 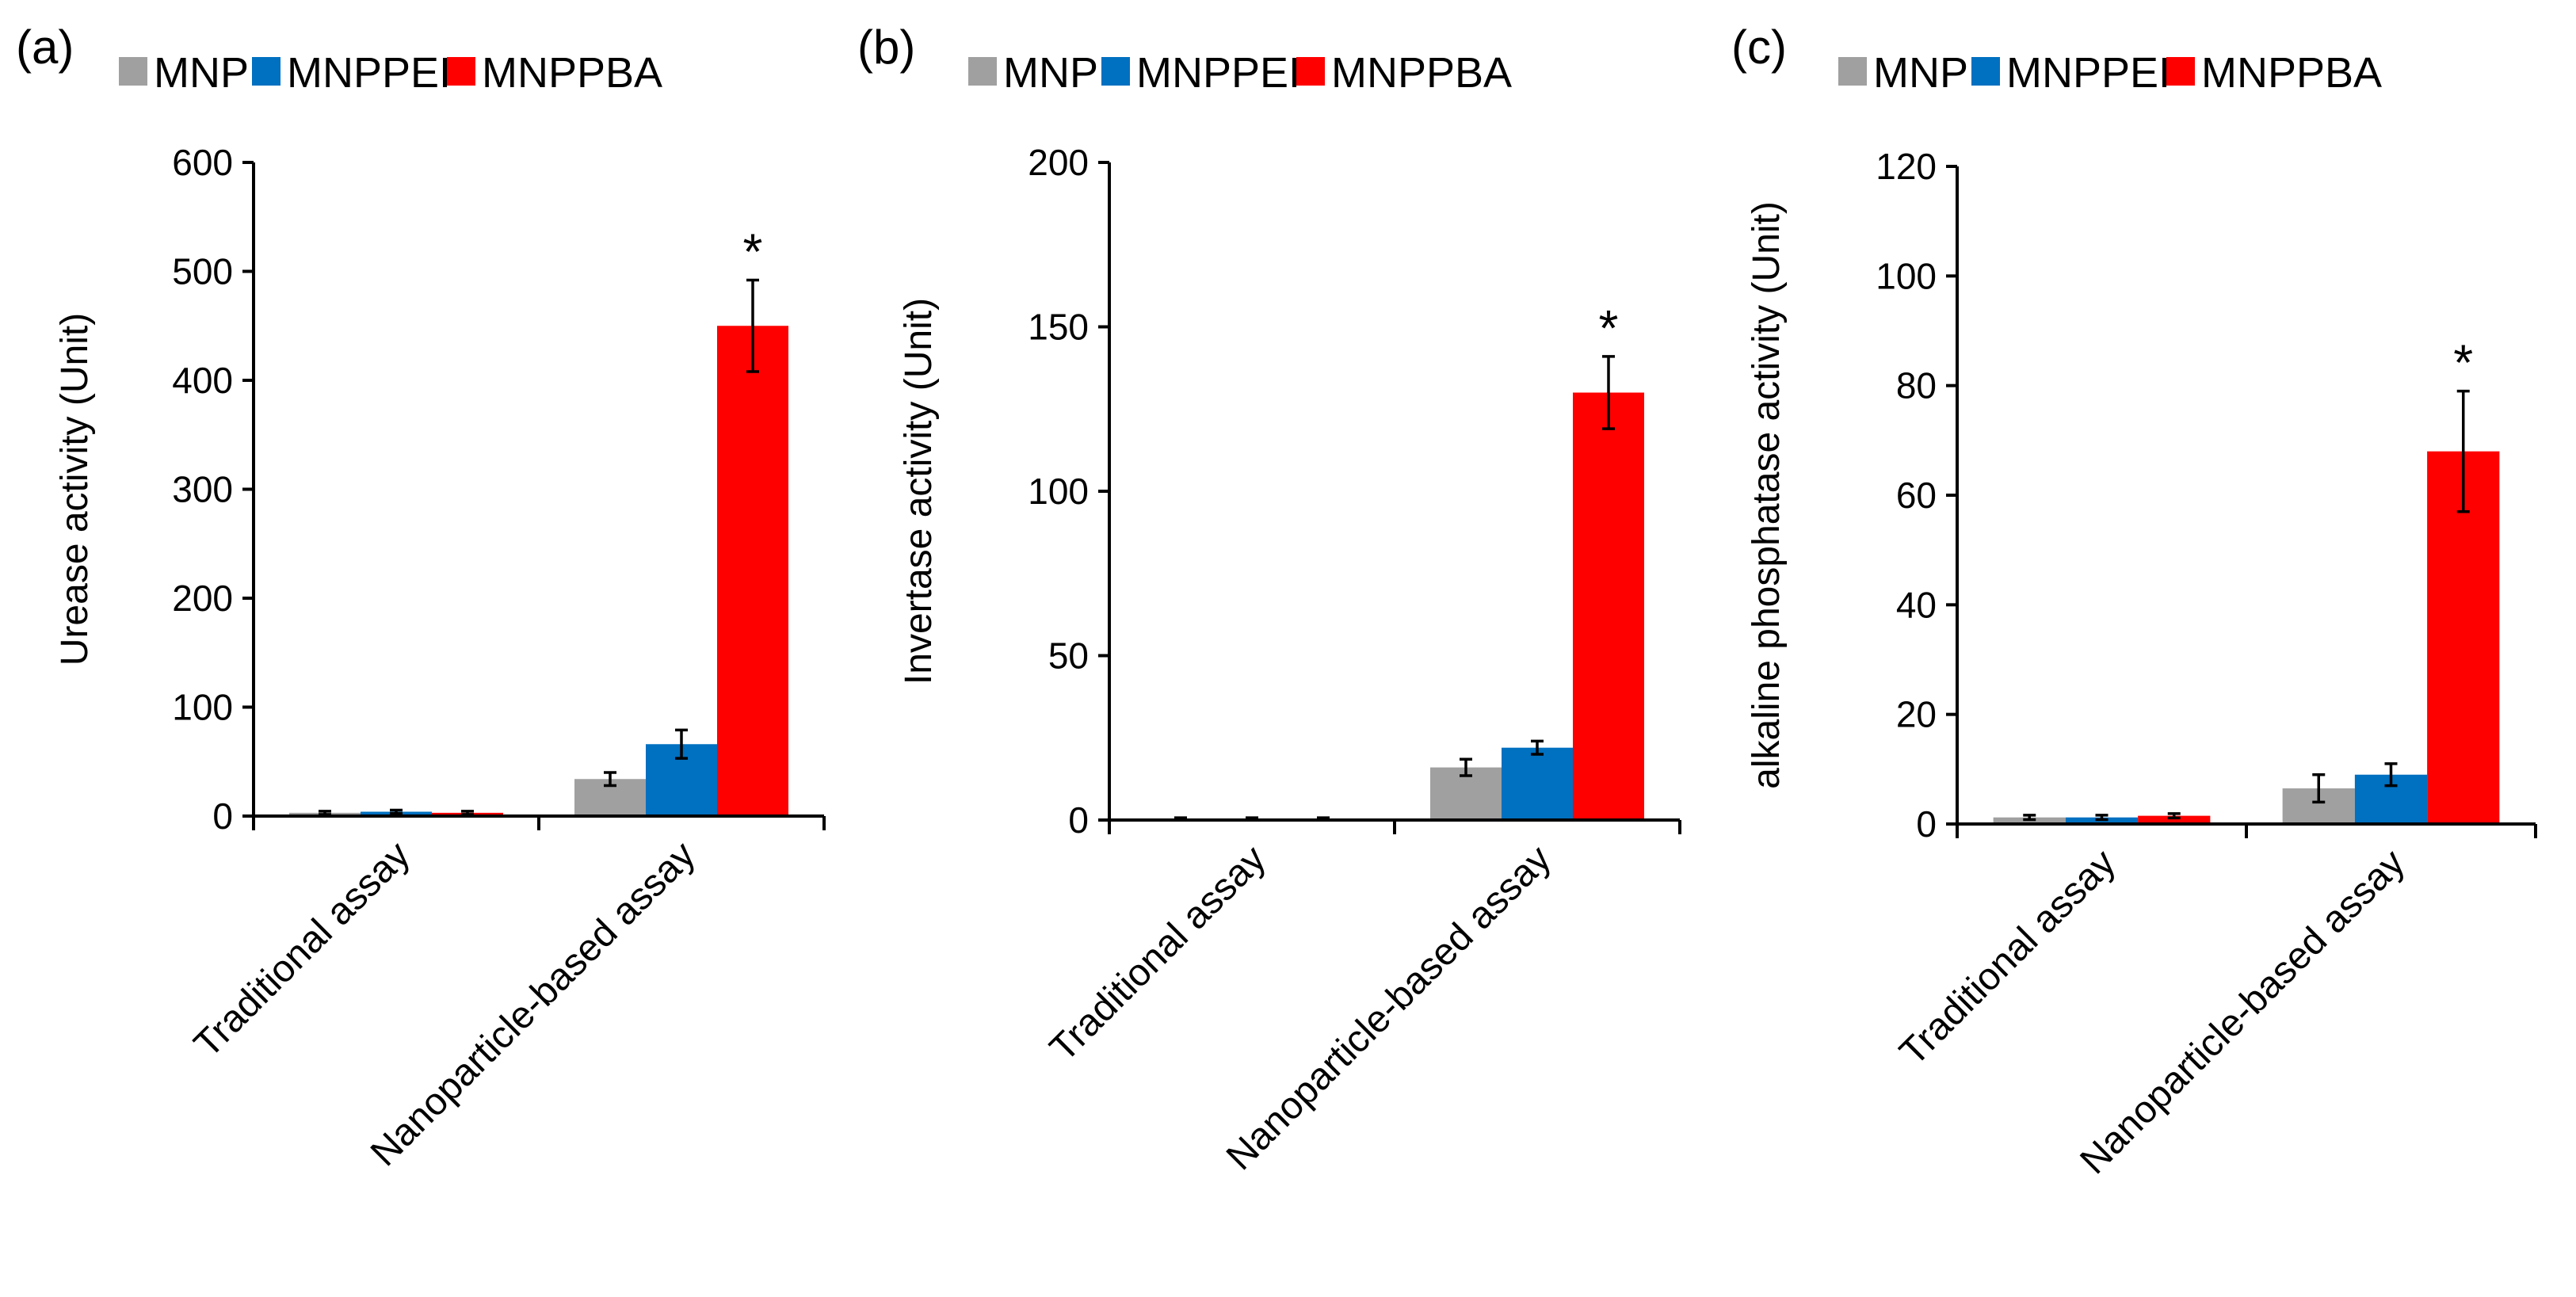 I want to click on bar-mnppei-nanoparticle, so click(x=1537, y=784).